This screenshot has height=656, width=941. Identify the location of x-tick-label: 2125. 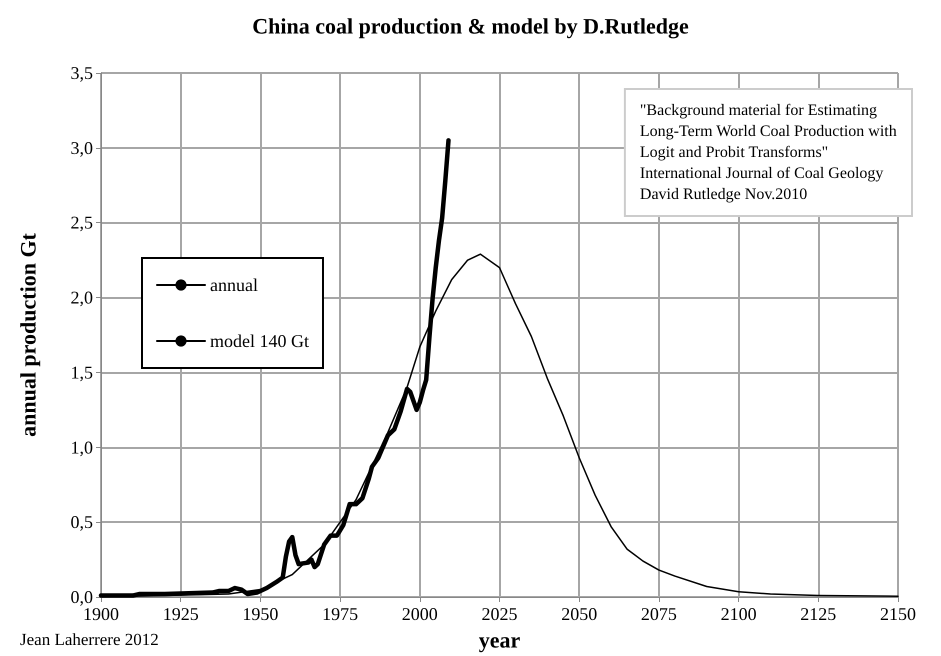
(818, 614).